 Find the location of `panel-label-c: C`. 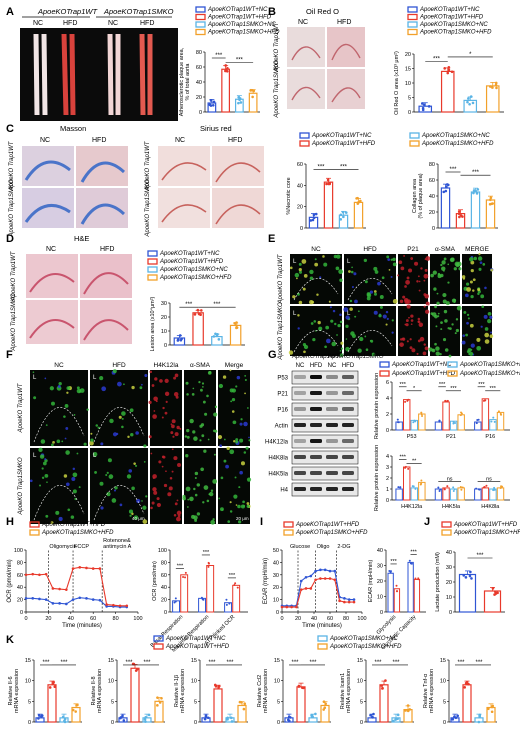

panel-label-c: C is located at coordinates (10, 129).